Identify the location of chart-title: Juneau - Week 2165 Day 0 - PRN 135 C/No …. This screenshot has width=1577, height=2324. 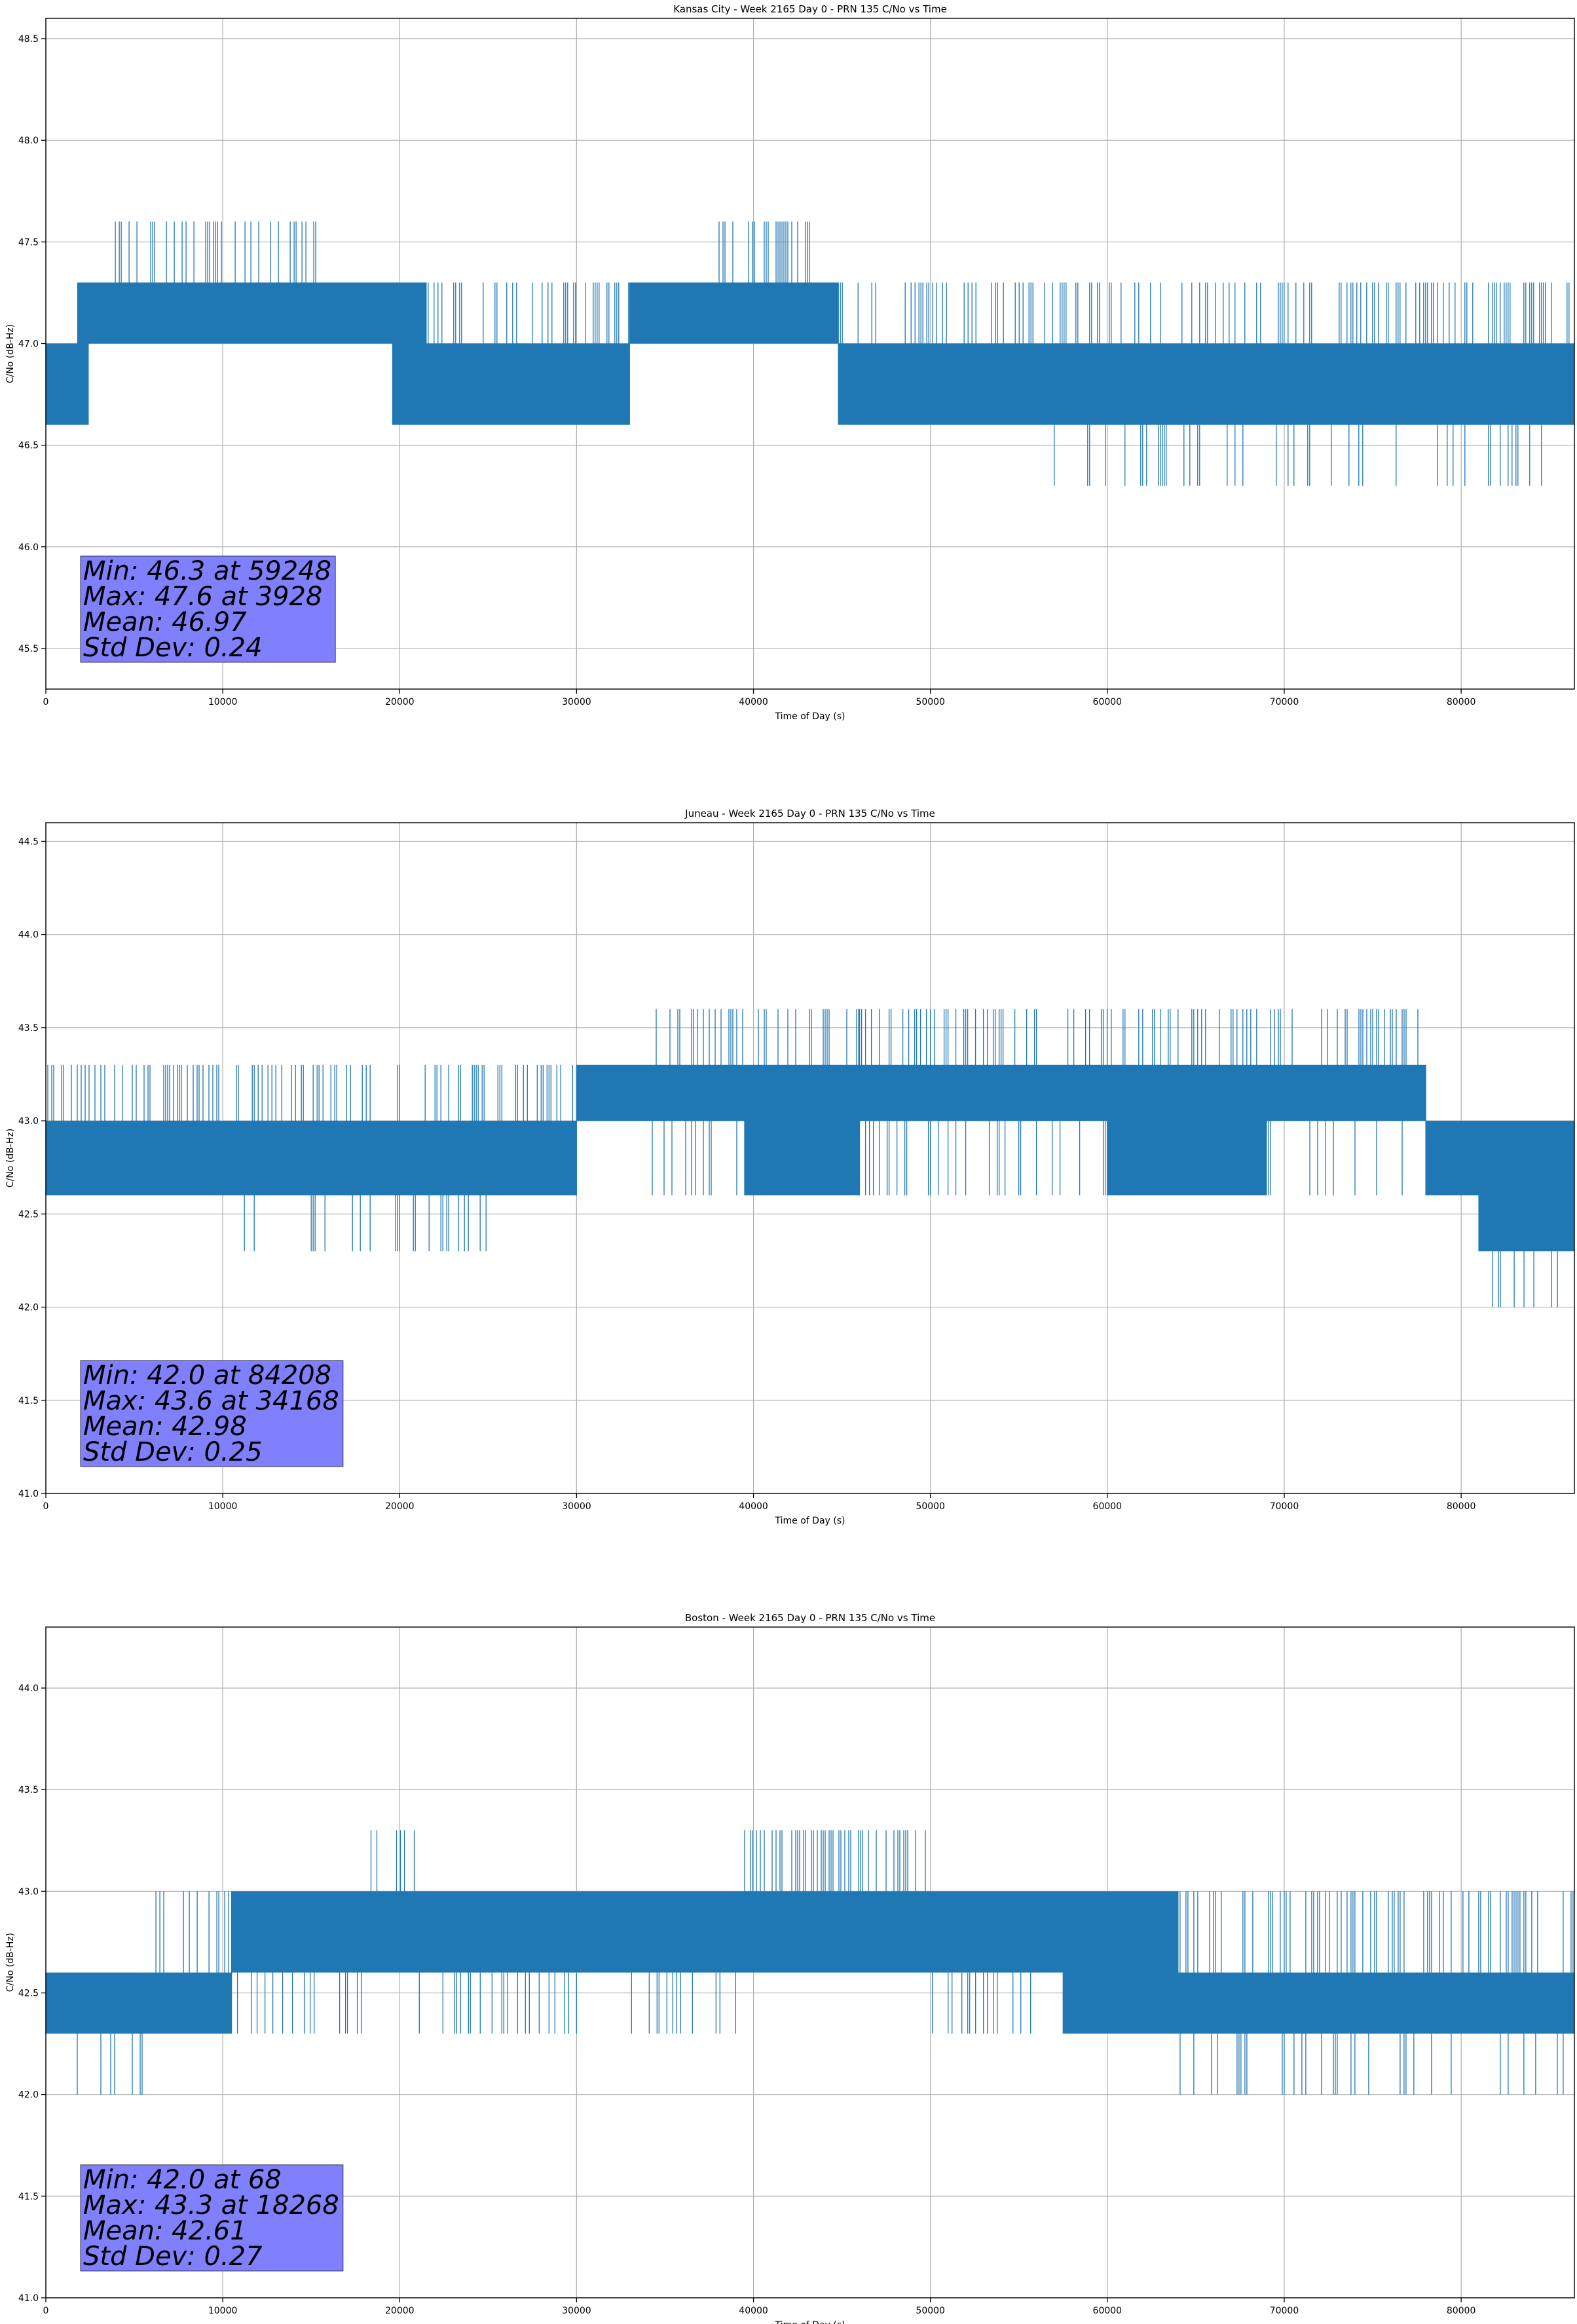
(809, 813).